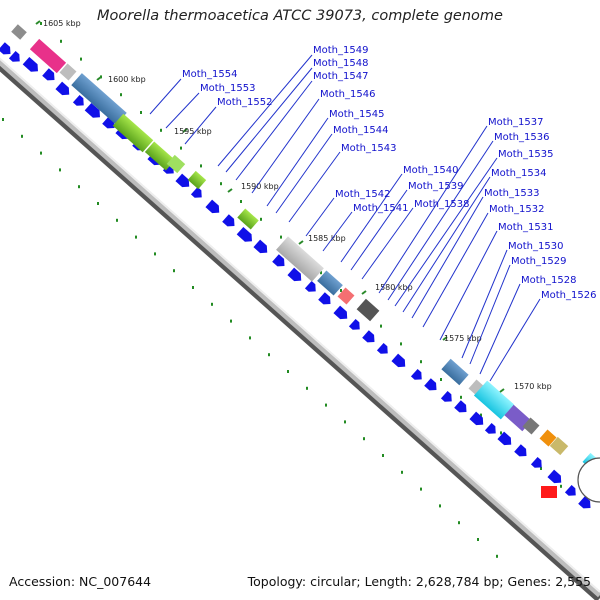 The width and height of the screenshot is (600, 600). Describe the element at coordinates (80, 581) in the screenshot. I see `accession-text: Accession: NC_007644` at that location.